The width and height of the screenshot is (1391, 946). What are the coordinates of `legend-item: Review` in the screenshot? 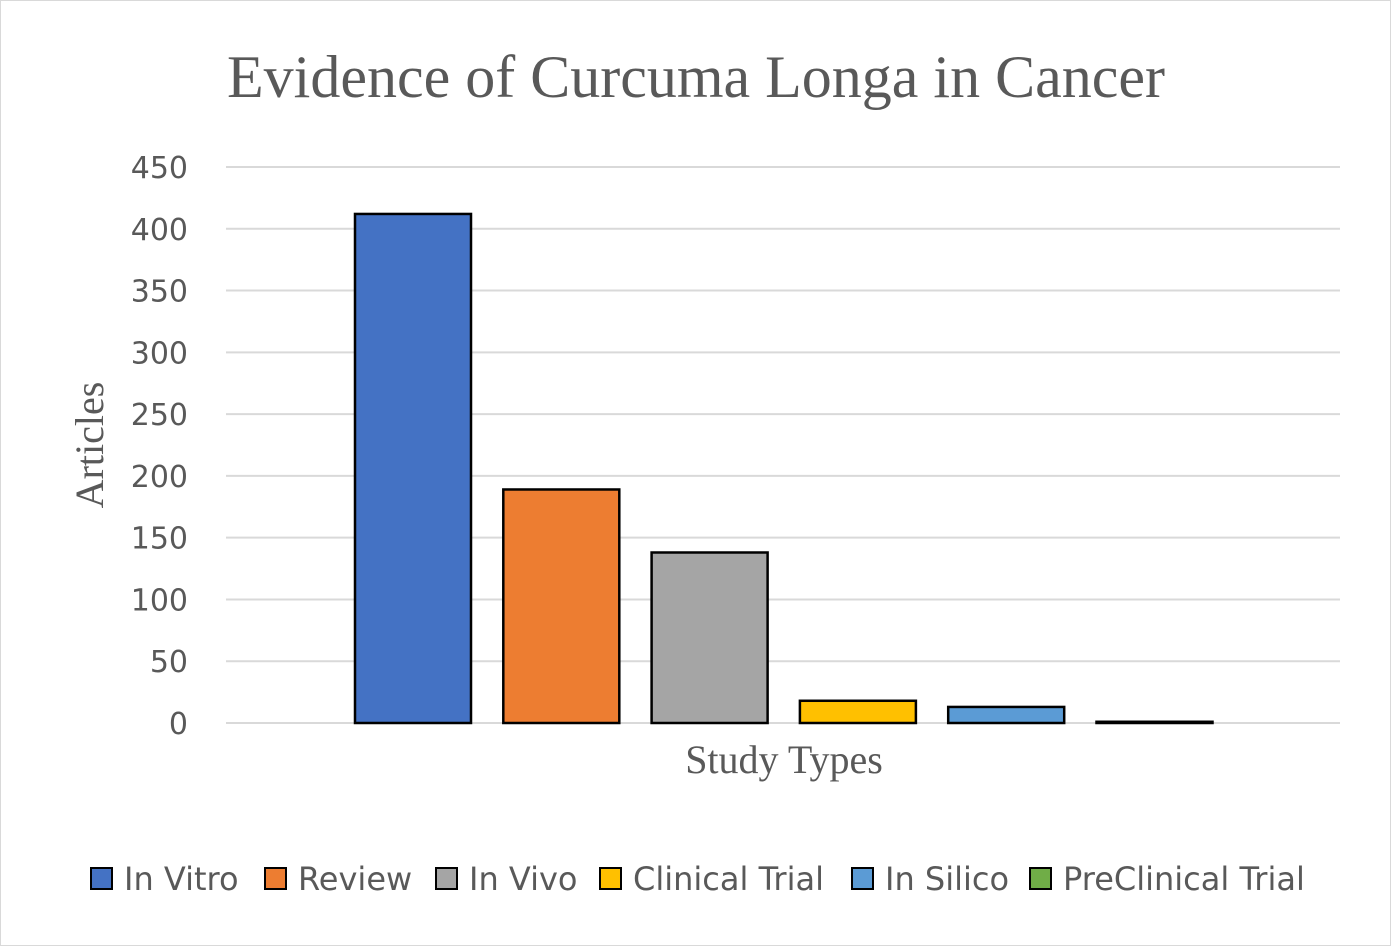 It's located at (338, 879).